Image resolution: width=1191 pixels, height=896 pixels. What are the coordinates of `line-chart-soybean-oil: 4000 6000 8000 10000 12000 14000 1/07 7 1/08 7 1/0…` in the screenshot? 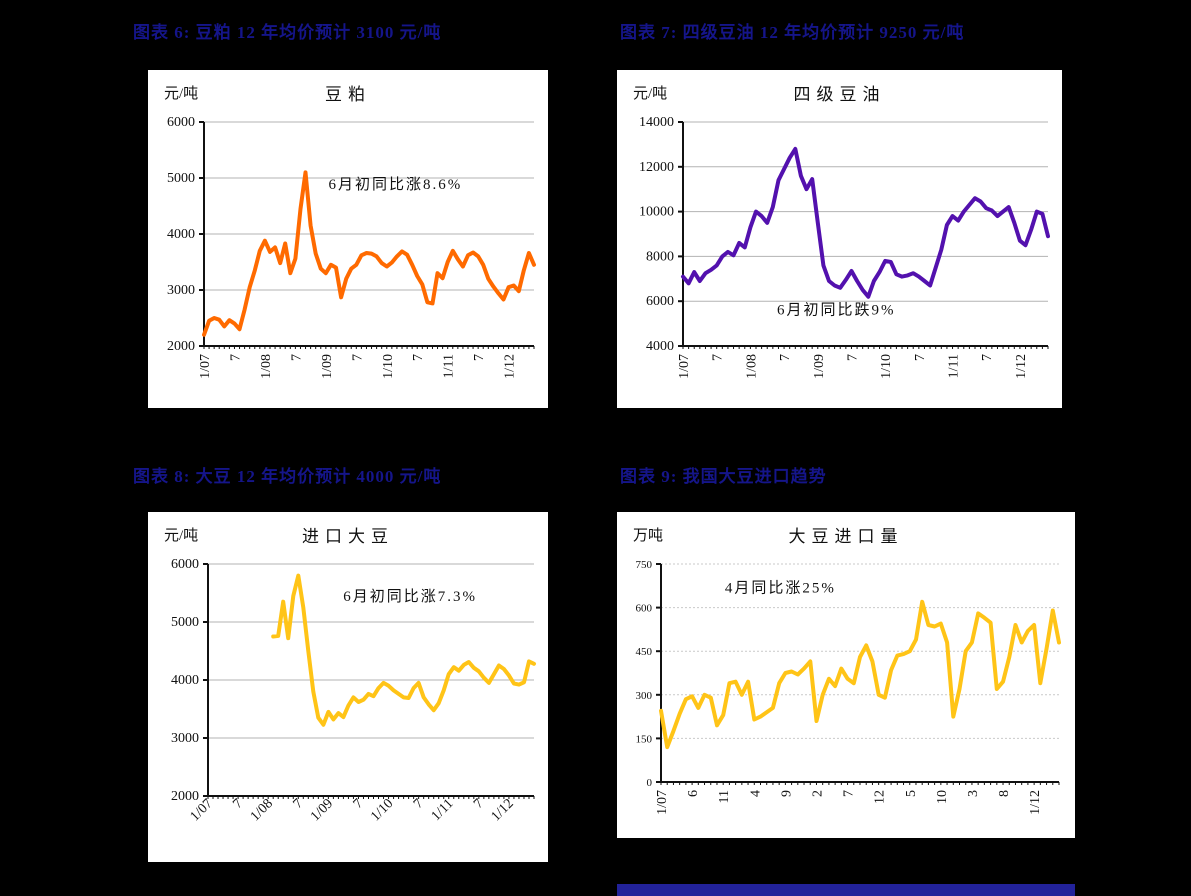 It's located at (844, 247).